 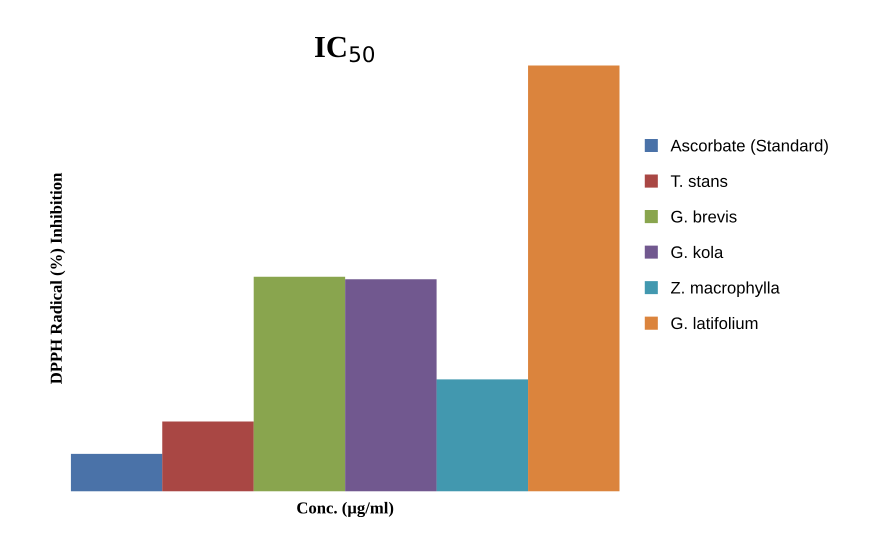 I want to click on y-axis-title: DPPH Radical (%) Inhibition, so click(x=58, y=278).